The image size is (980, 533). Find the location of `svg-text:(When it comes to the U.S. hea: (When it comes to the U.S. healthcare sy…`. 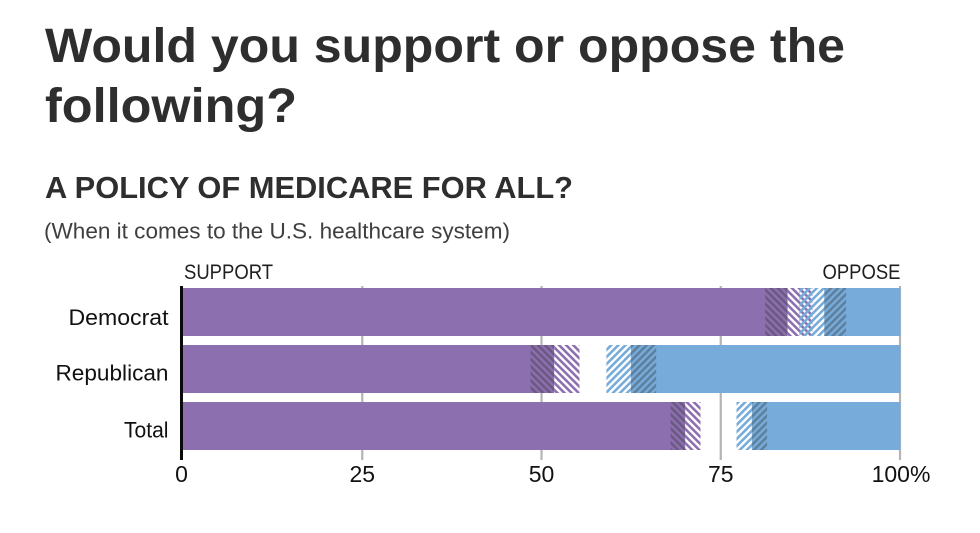

svg-text:(When it comes to the U.S. hea: (When it comes to the U.S. healthcare sy… is located at coordinates (277, 231).